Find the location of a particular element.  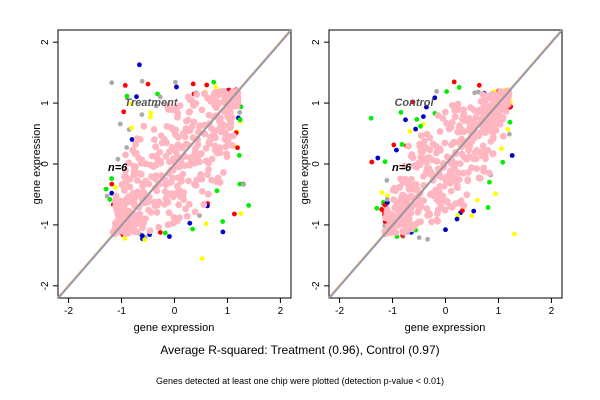

y-tick-label: 1 is located at coordinates (316, 103).